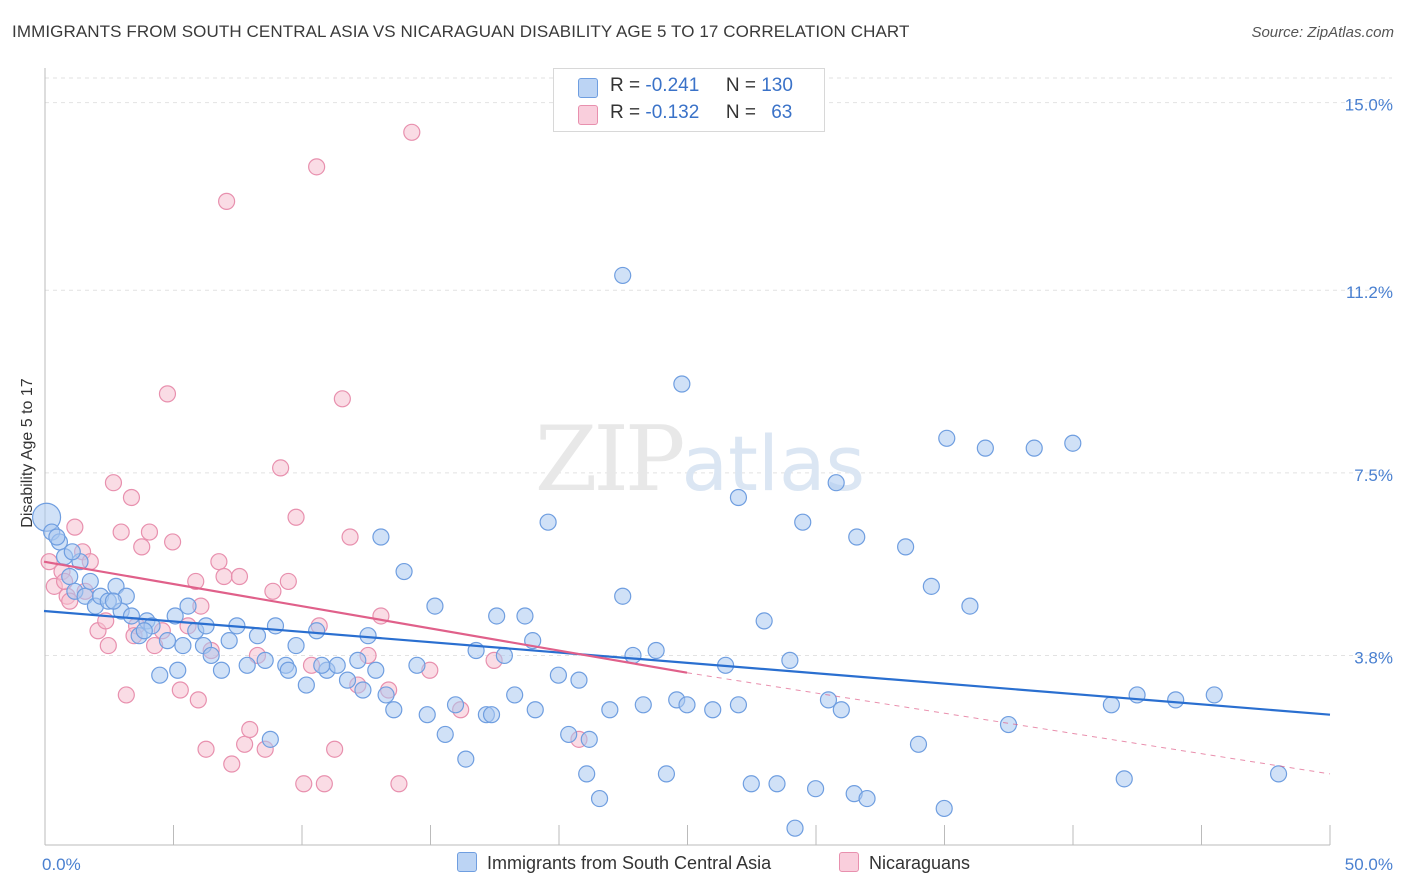 This screenshot has width=1406, height=892. I want to click on legend-r-label: R =, so click(625, 112).